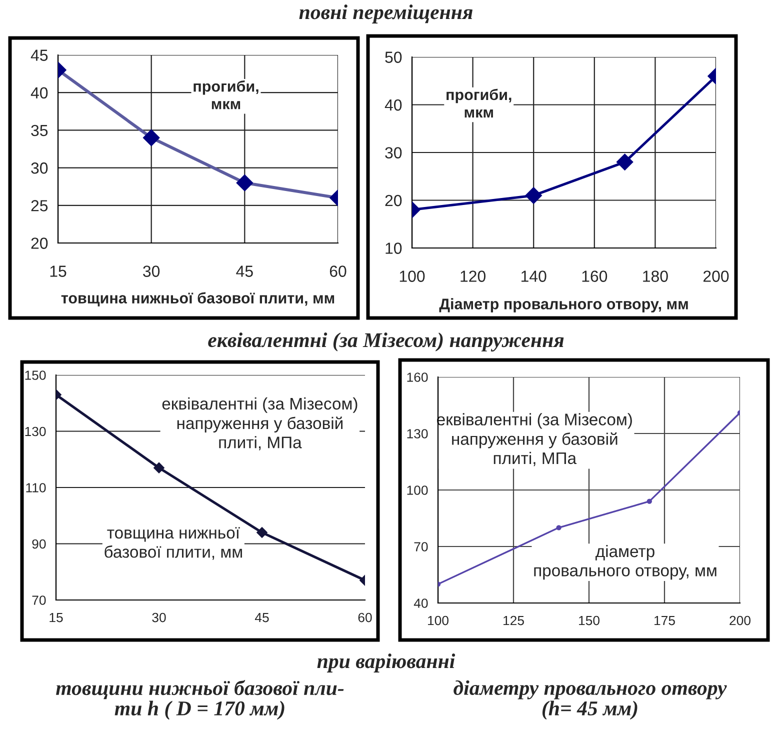  I want to click on y-tick-label: 160, so click(417, 377).